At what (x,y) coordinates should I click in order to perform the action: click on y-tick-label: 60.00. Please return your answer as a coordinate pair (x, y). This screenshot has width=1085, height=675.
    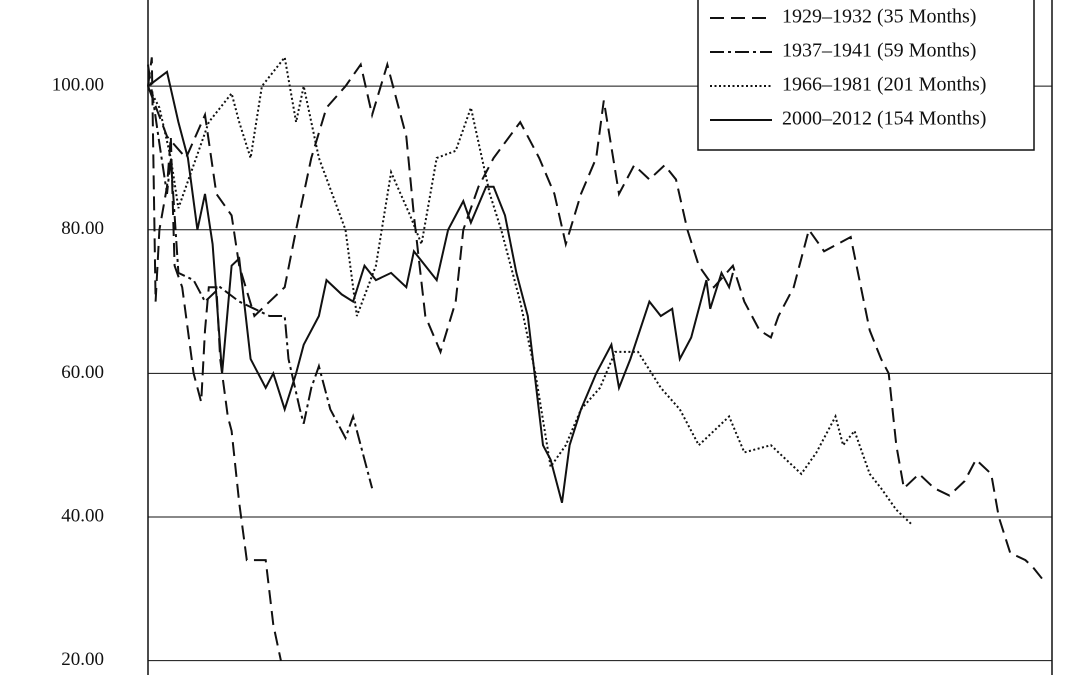
    Looking at the image, I should click on (82, 372).